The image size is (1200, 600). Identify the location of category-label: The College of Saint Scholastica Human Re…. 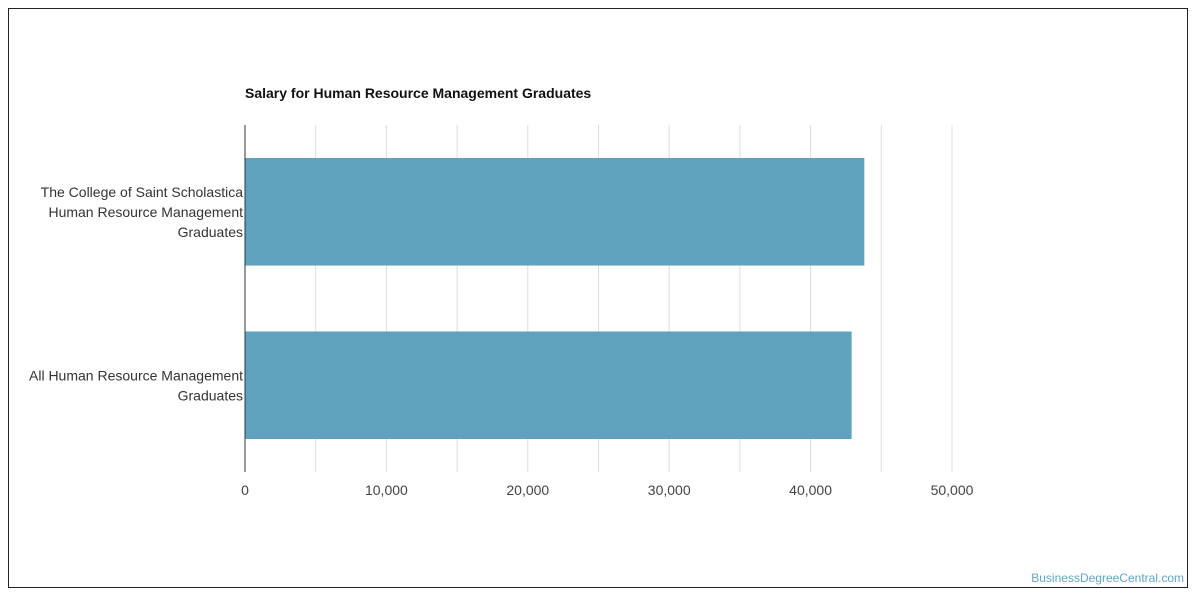
(142, 212).